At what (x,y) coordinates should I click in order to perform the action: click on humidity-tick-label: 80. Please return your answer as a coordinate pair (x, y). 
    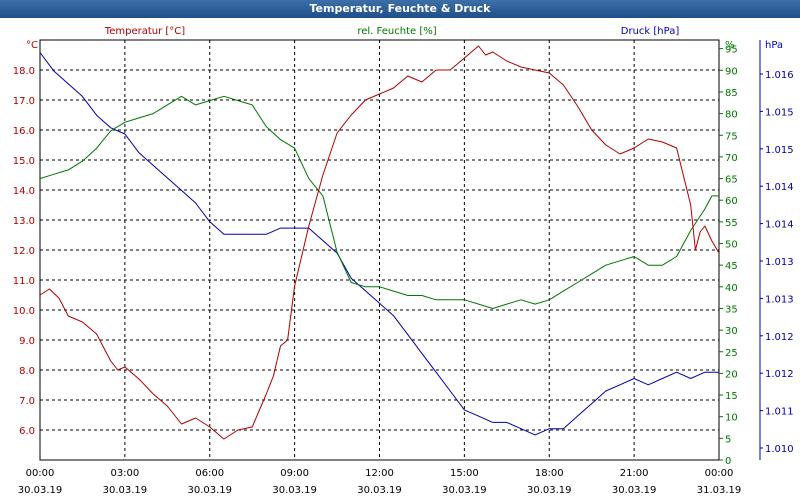
    Looking at the image, I should click on (731, 115).